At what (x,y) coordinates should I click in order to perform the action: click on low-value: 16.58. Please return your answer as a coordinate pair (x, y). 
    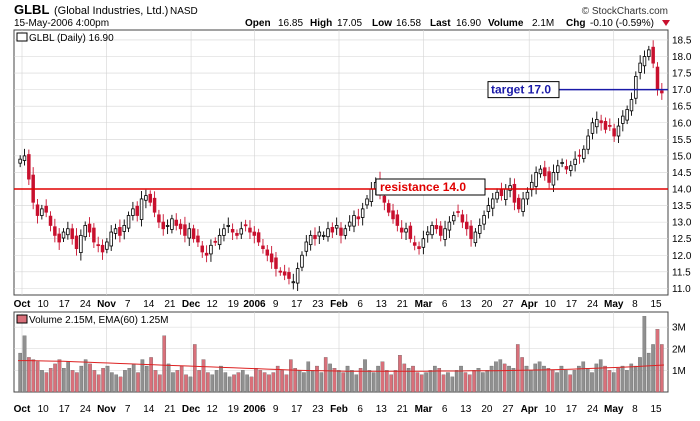
    Looking at the image, I should click on (408, 23).